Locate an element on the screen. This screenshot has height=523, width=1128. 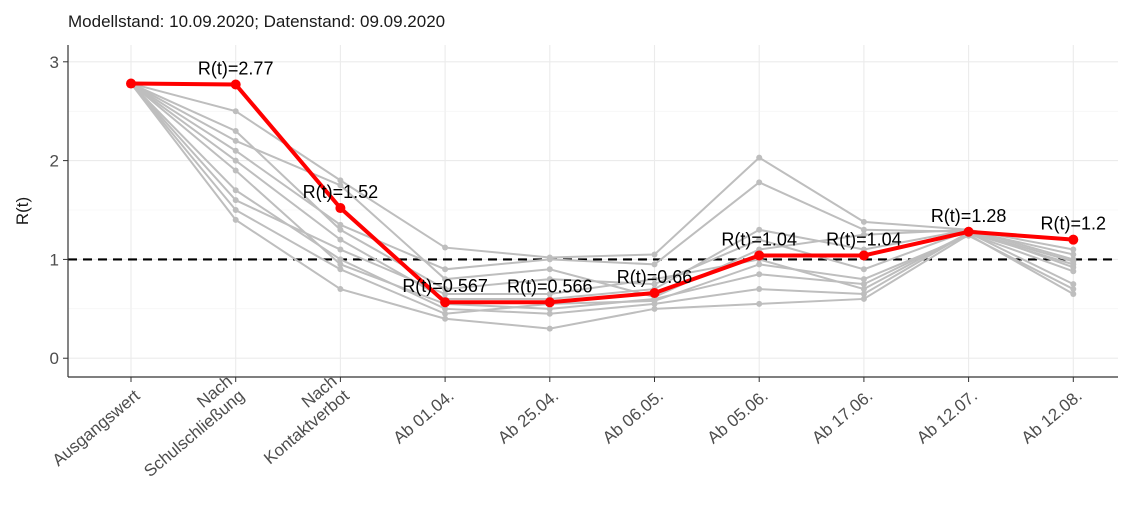
data-label: R(t)=1.52 is located at coordinates (341, 192).